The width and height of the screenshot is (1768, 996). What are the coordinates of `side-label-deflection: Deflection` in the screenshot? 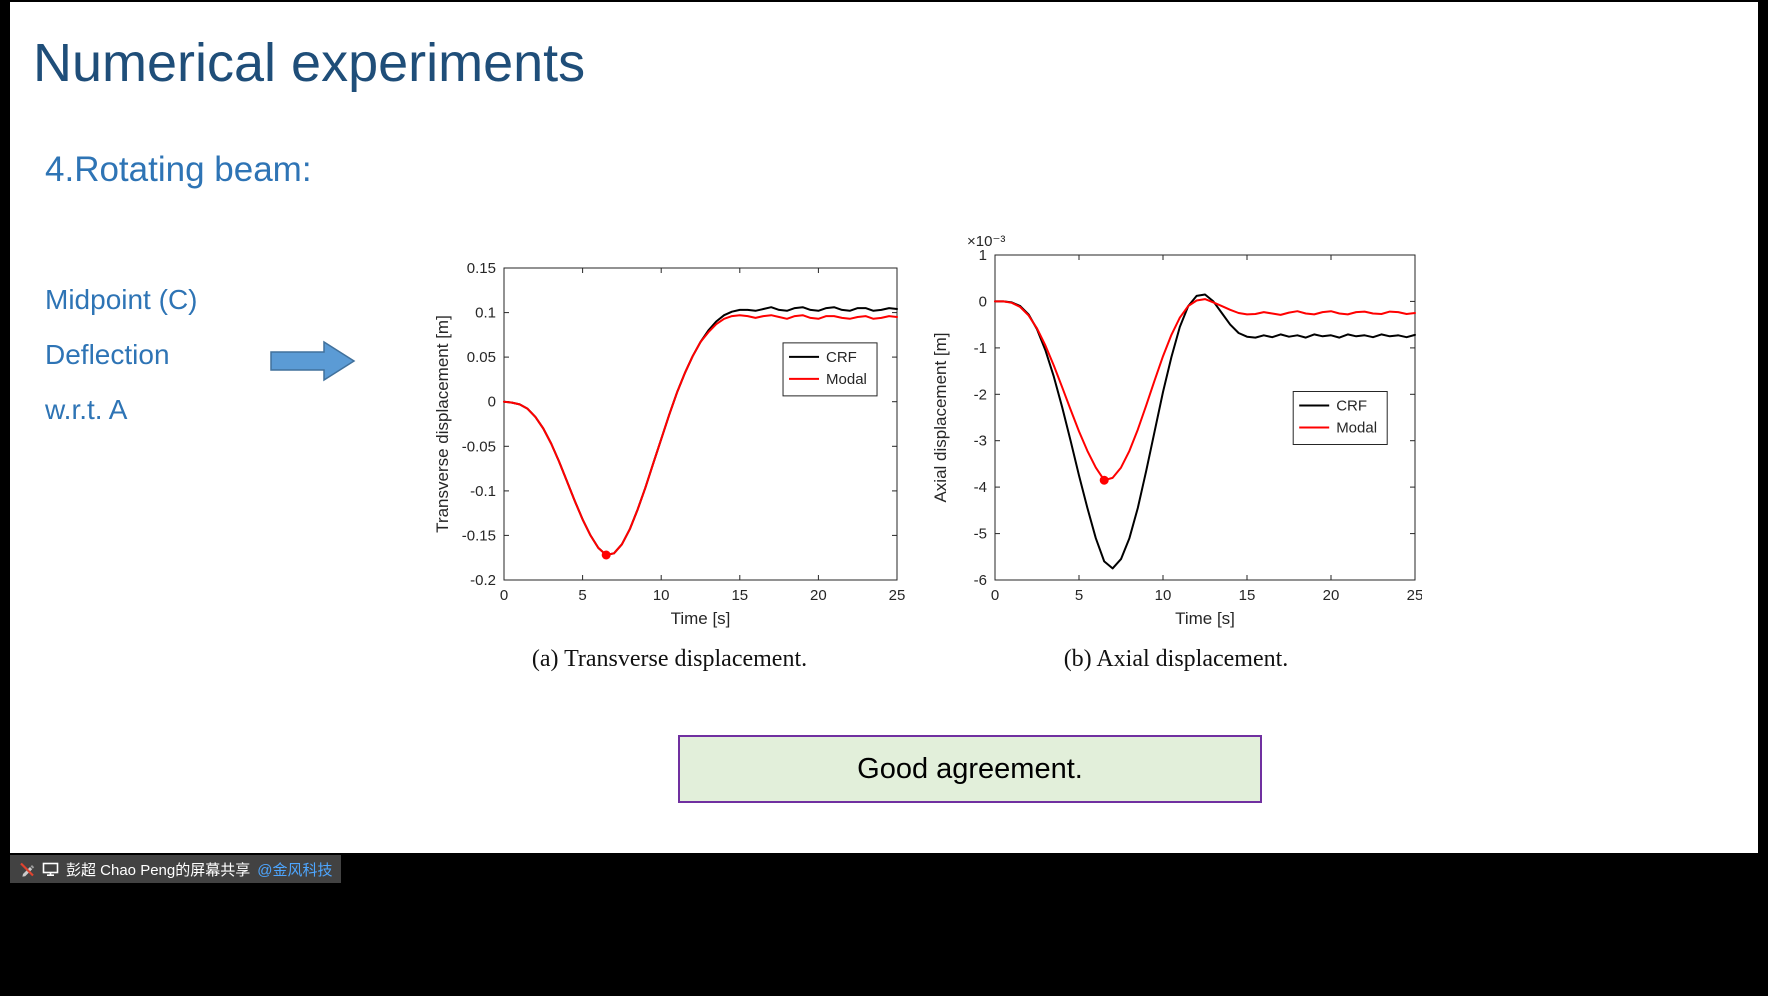 It's located at (107, 354).